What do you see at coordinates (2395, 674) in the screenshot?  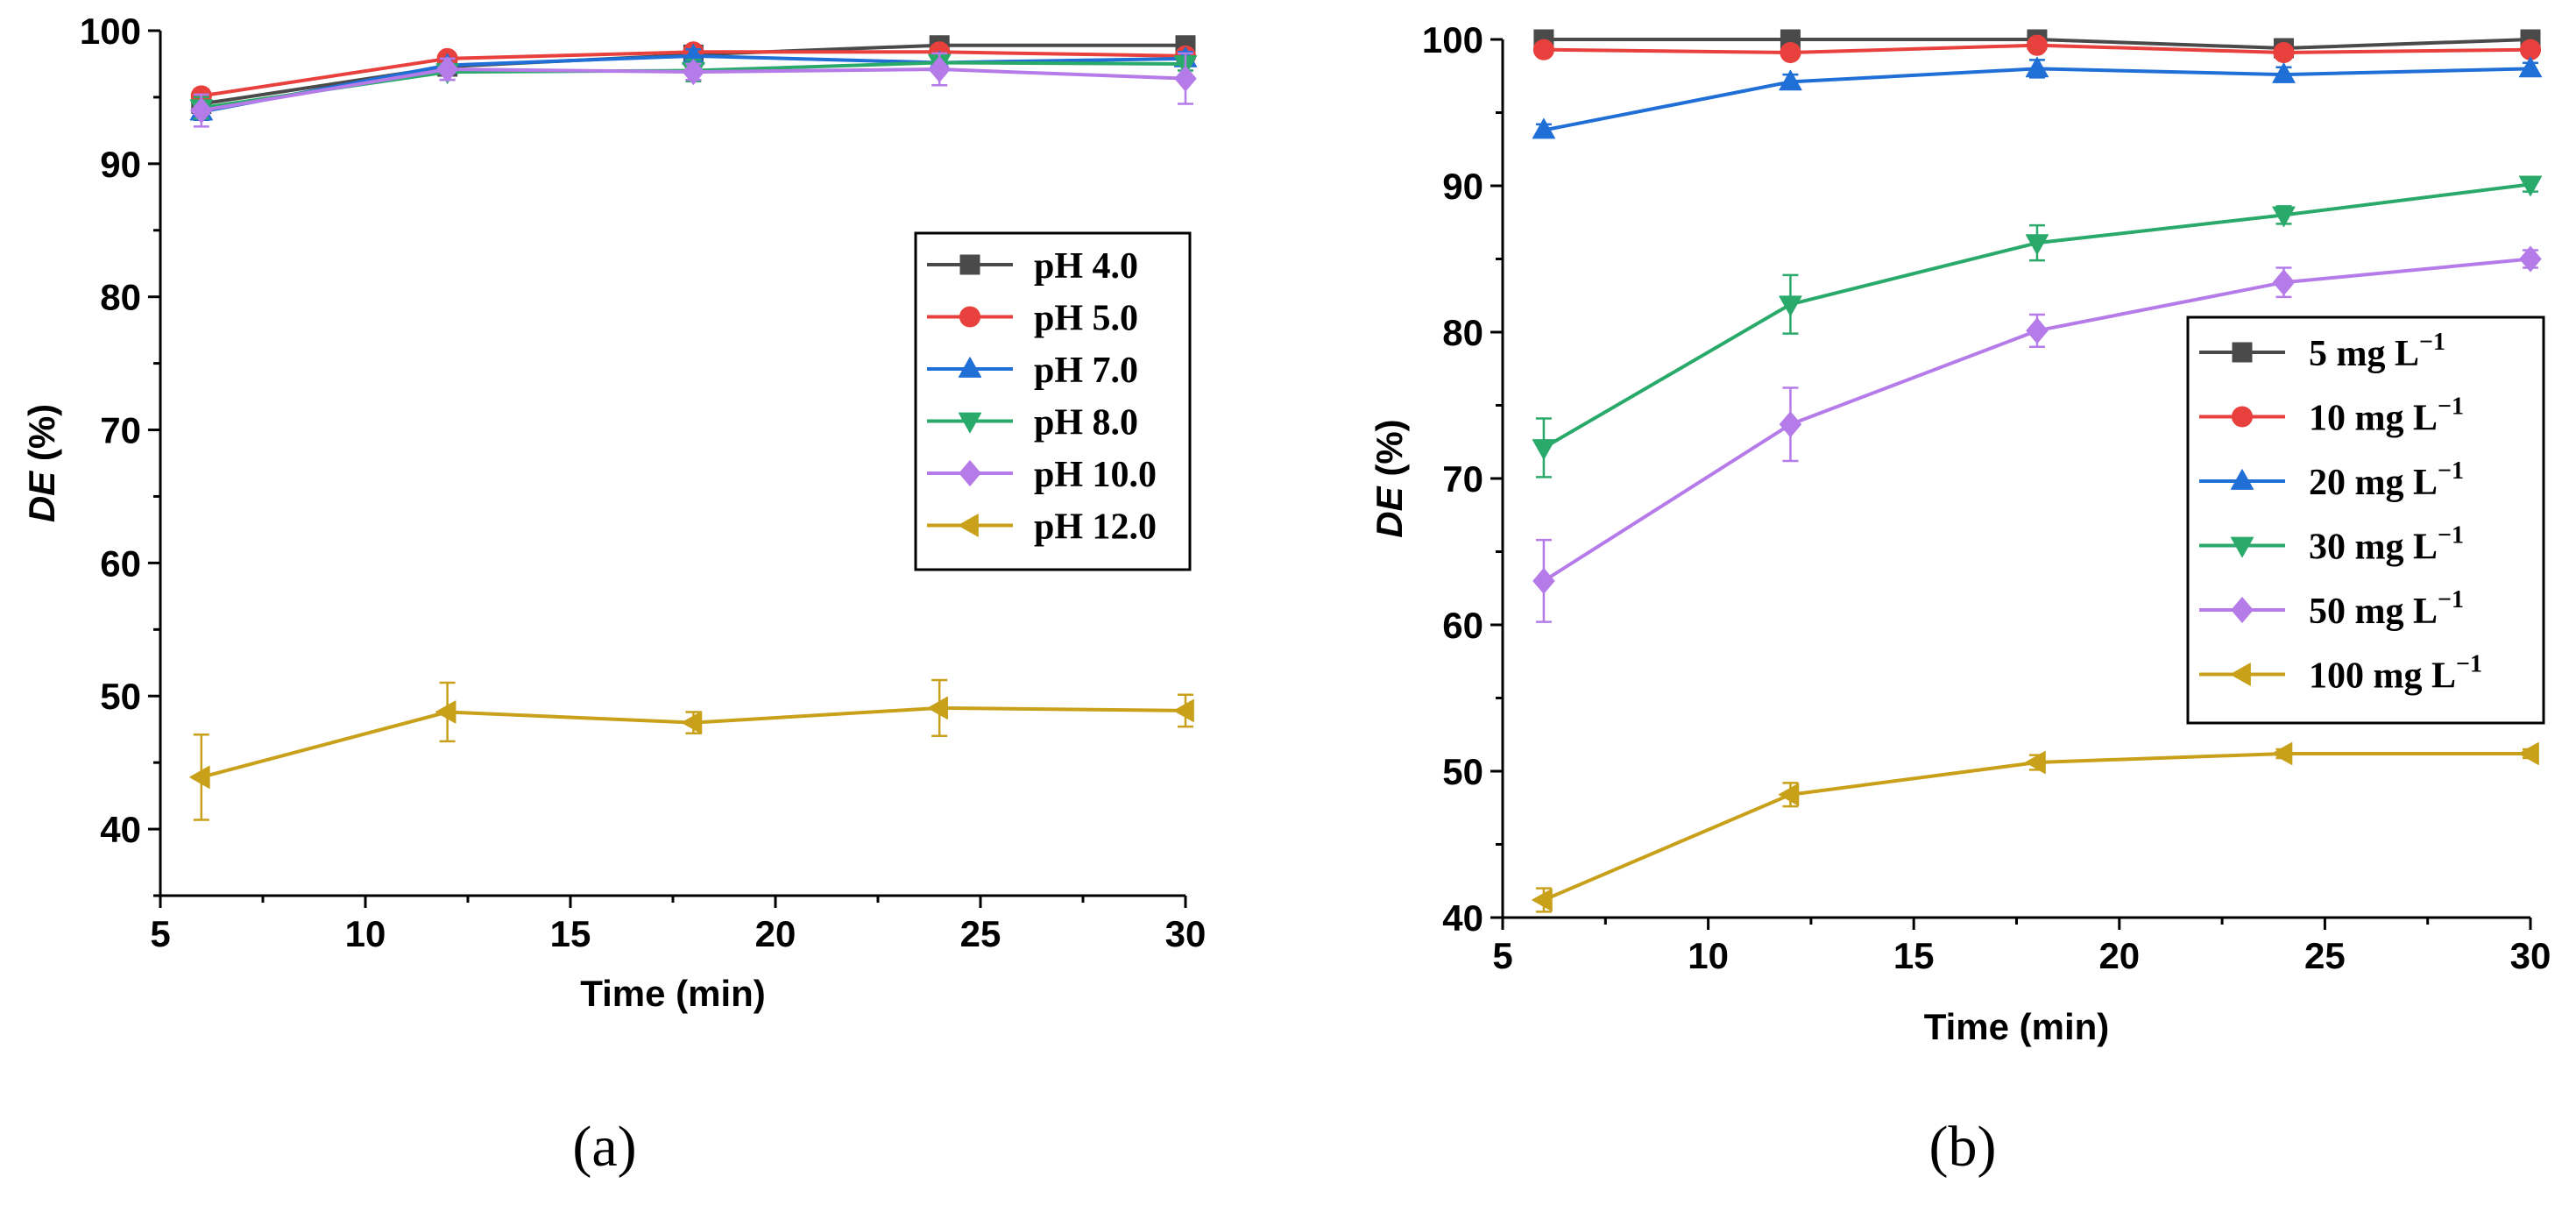 I see `legend-label: 100 mg L−1` at bounding box center [2395, 674].